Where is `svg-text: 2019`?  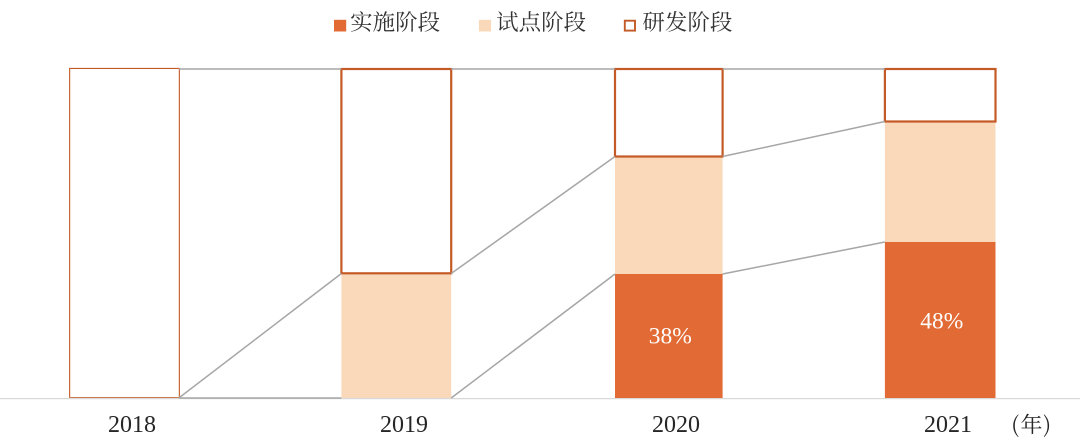 svg-text: 2019 is located at coordinates (404, 425).